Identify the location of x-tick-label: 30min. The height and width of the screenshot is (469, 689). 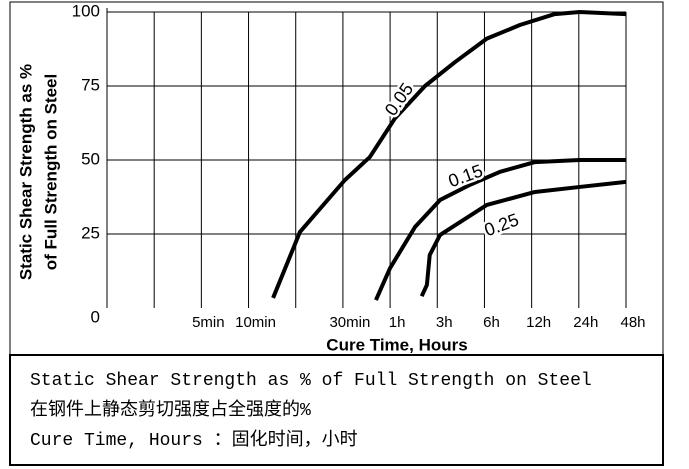
(349, 322).